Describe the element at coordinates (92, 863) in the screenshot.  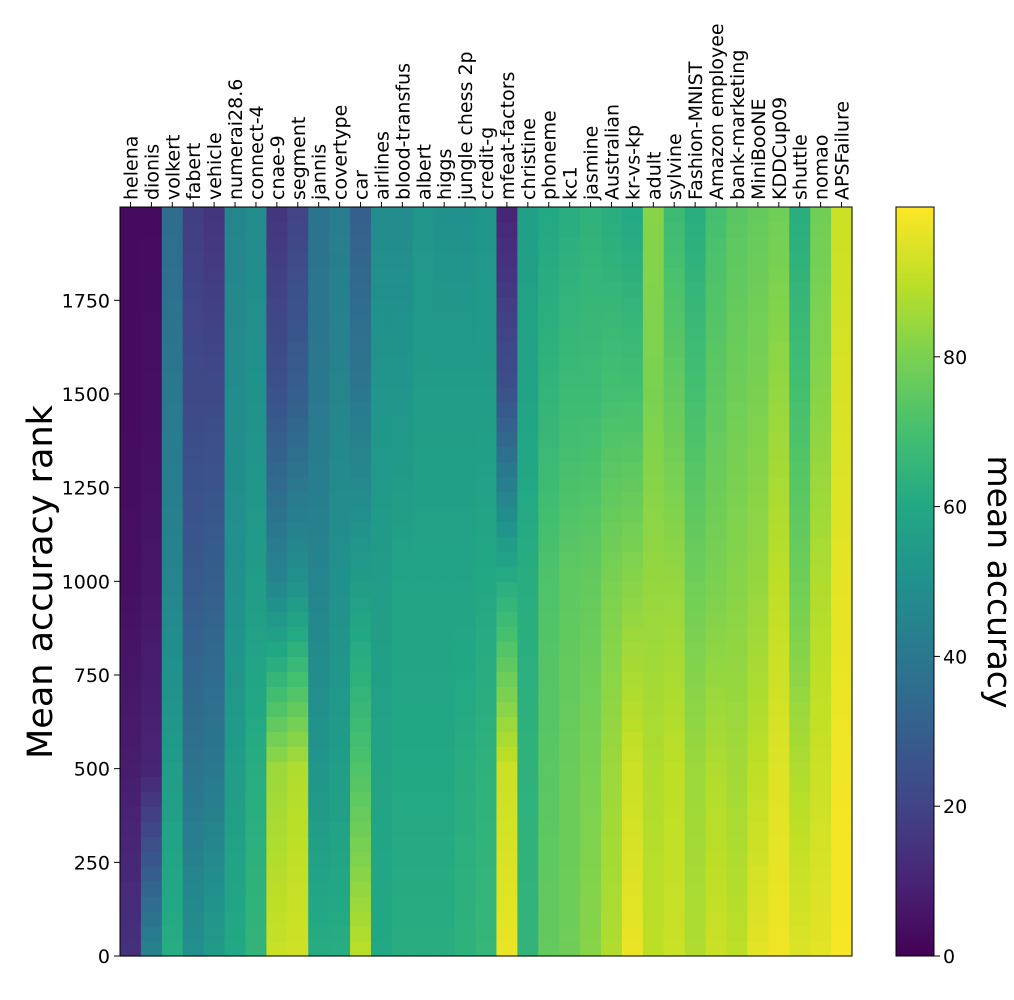
I see `y-tick-label: 250` at that location.